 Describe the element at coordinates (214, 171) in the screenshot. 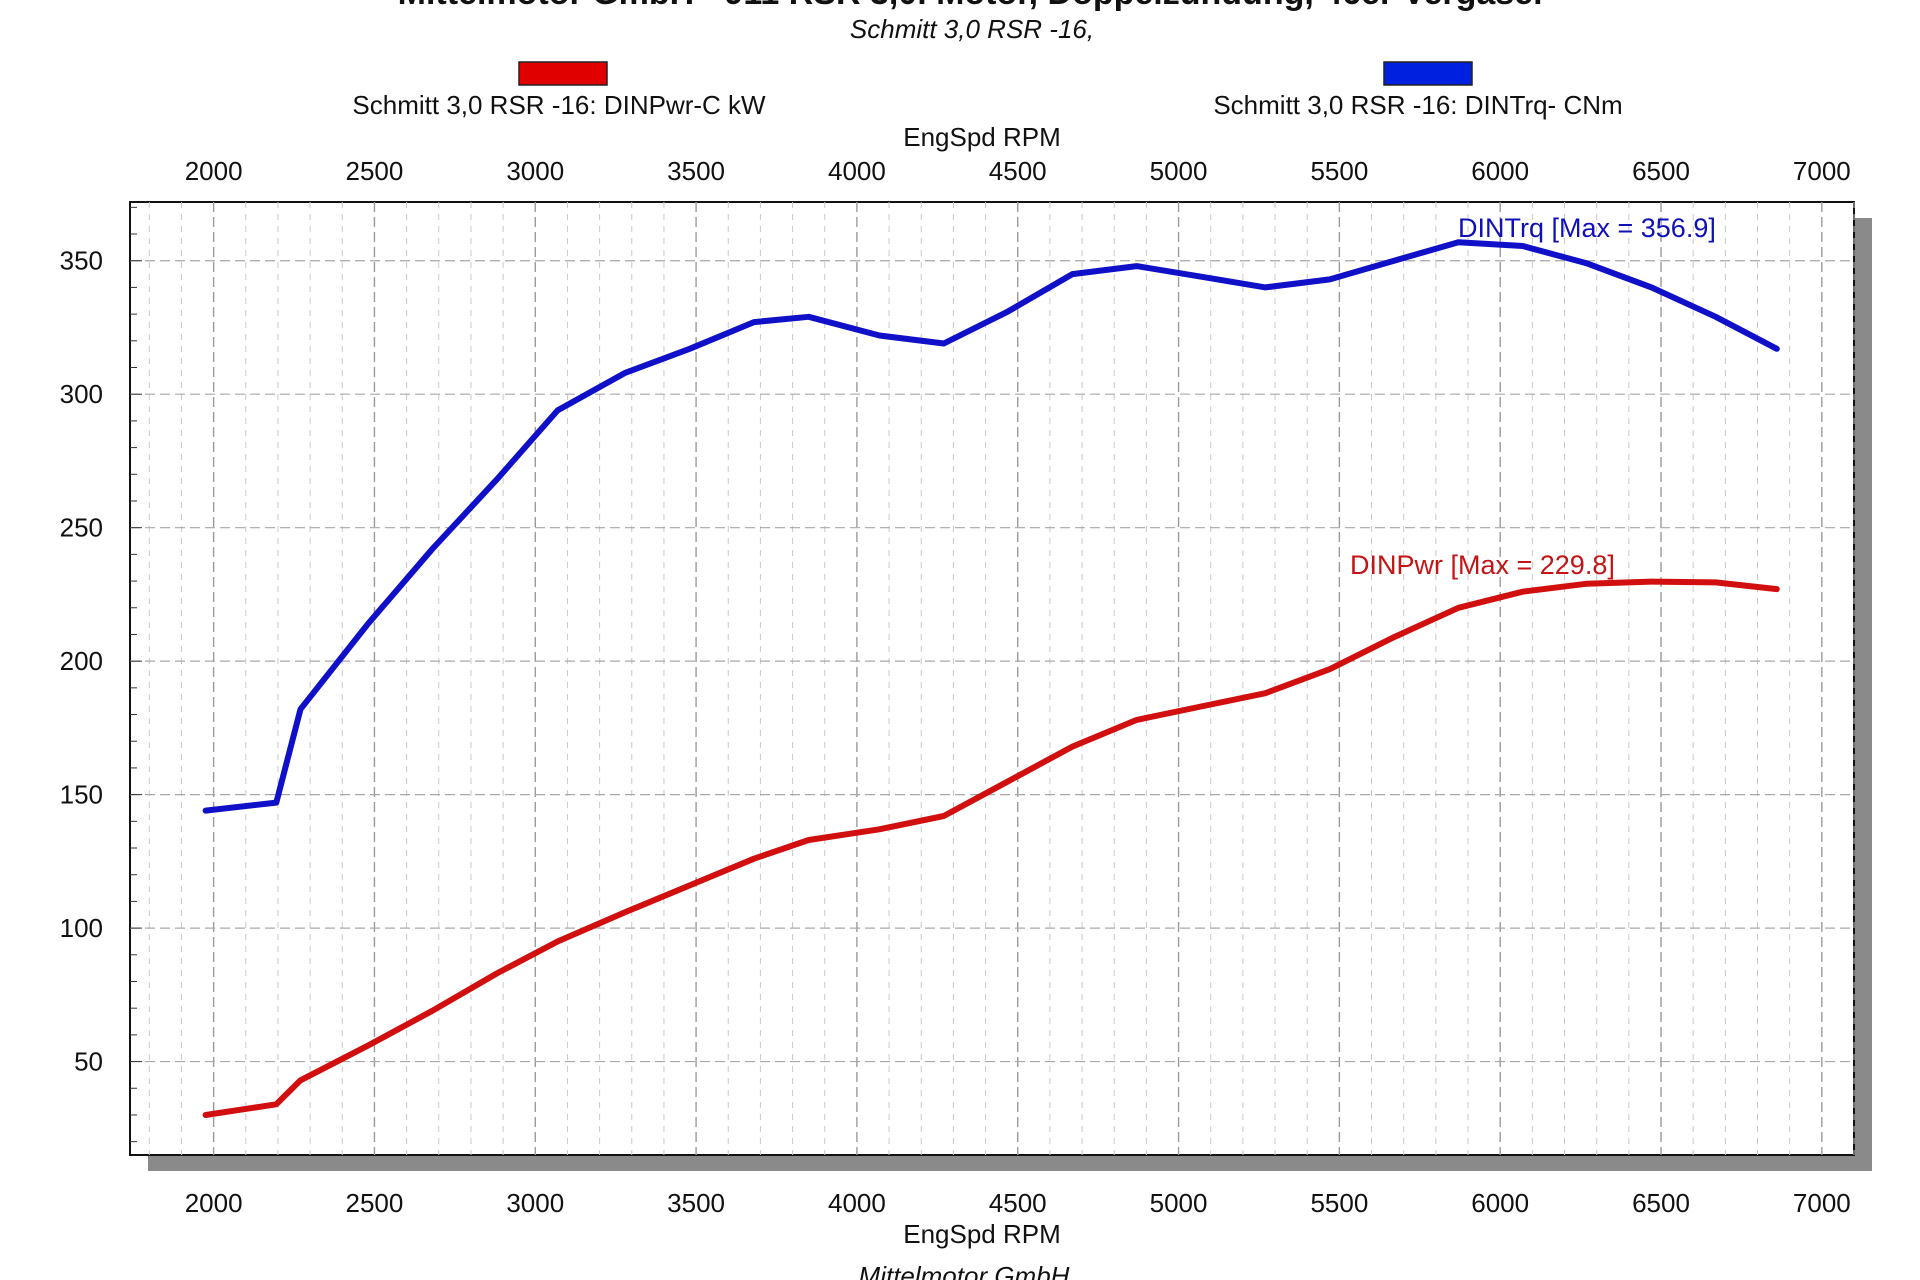

I see `x-tick-label-top: 2000` at that location.